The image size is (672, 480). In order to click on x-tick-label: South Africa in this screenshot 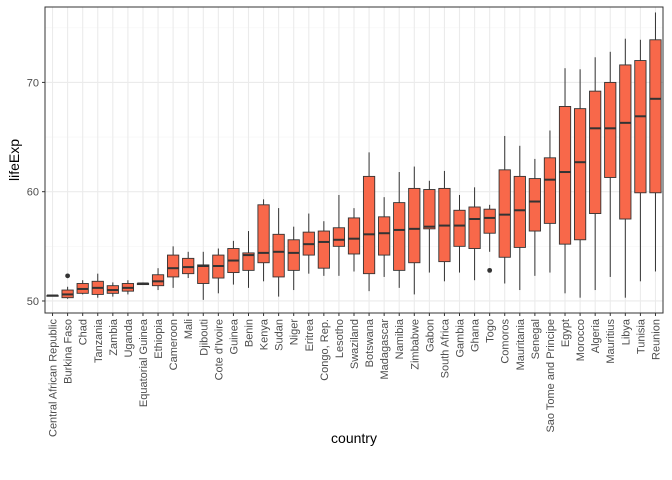, I will do `click(445, 348)`.